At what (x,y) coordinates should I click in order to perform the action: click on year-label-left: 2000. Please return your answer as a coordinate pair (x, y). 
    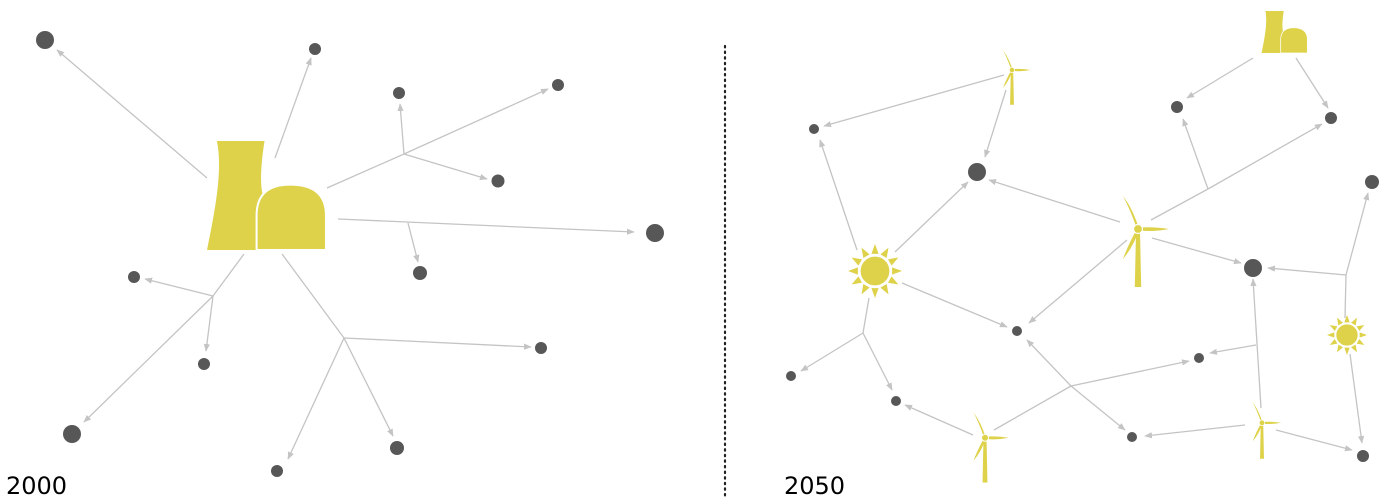
    Looking at the image, I should click on (37, 486).